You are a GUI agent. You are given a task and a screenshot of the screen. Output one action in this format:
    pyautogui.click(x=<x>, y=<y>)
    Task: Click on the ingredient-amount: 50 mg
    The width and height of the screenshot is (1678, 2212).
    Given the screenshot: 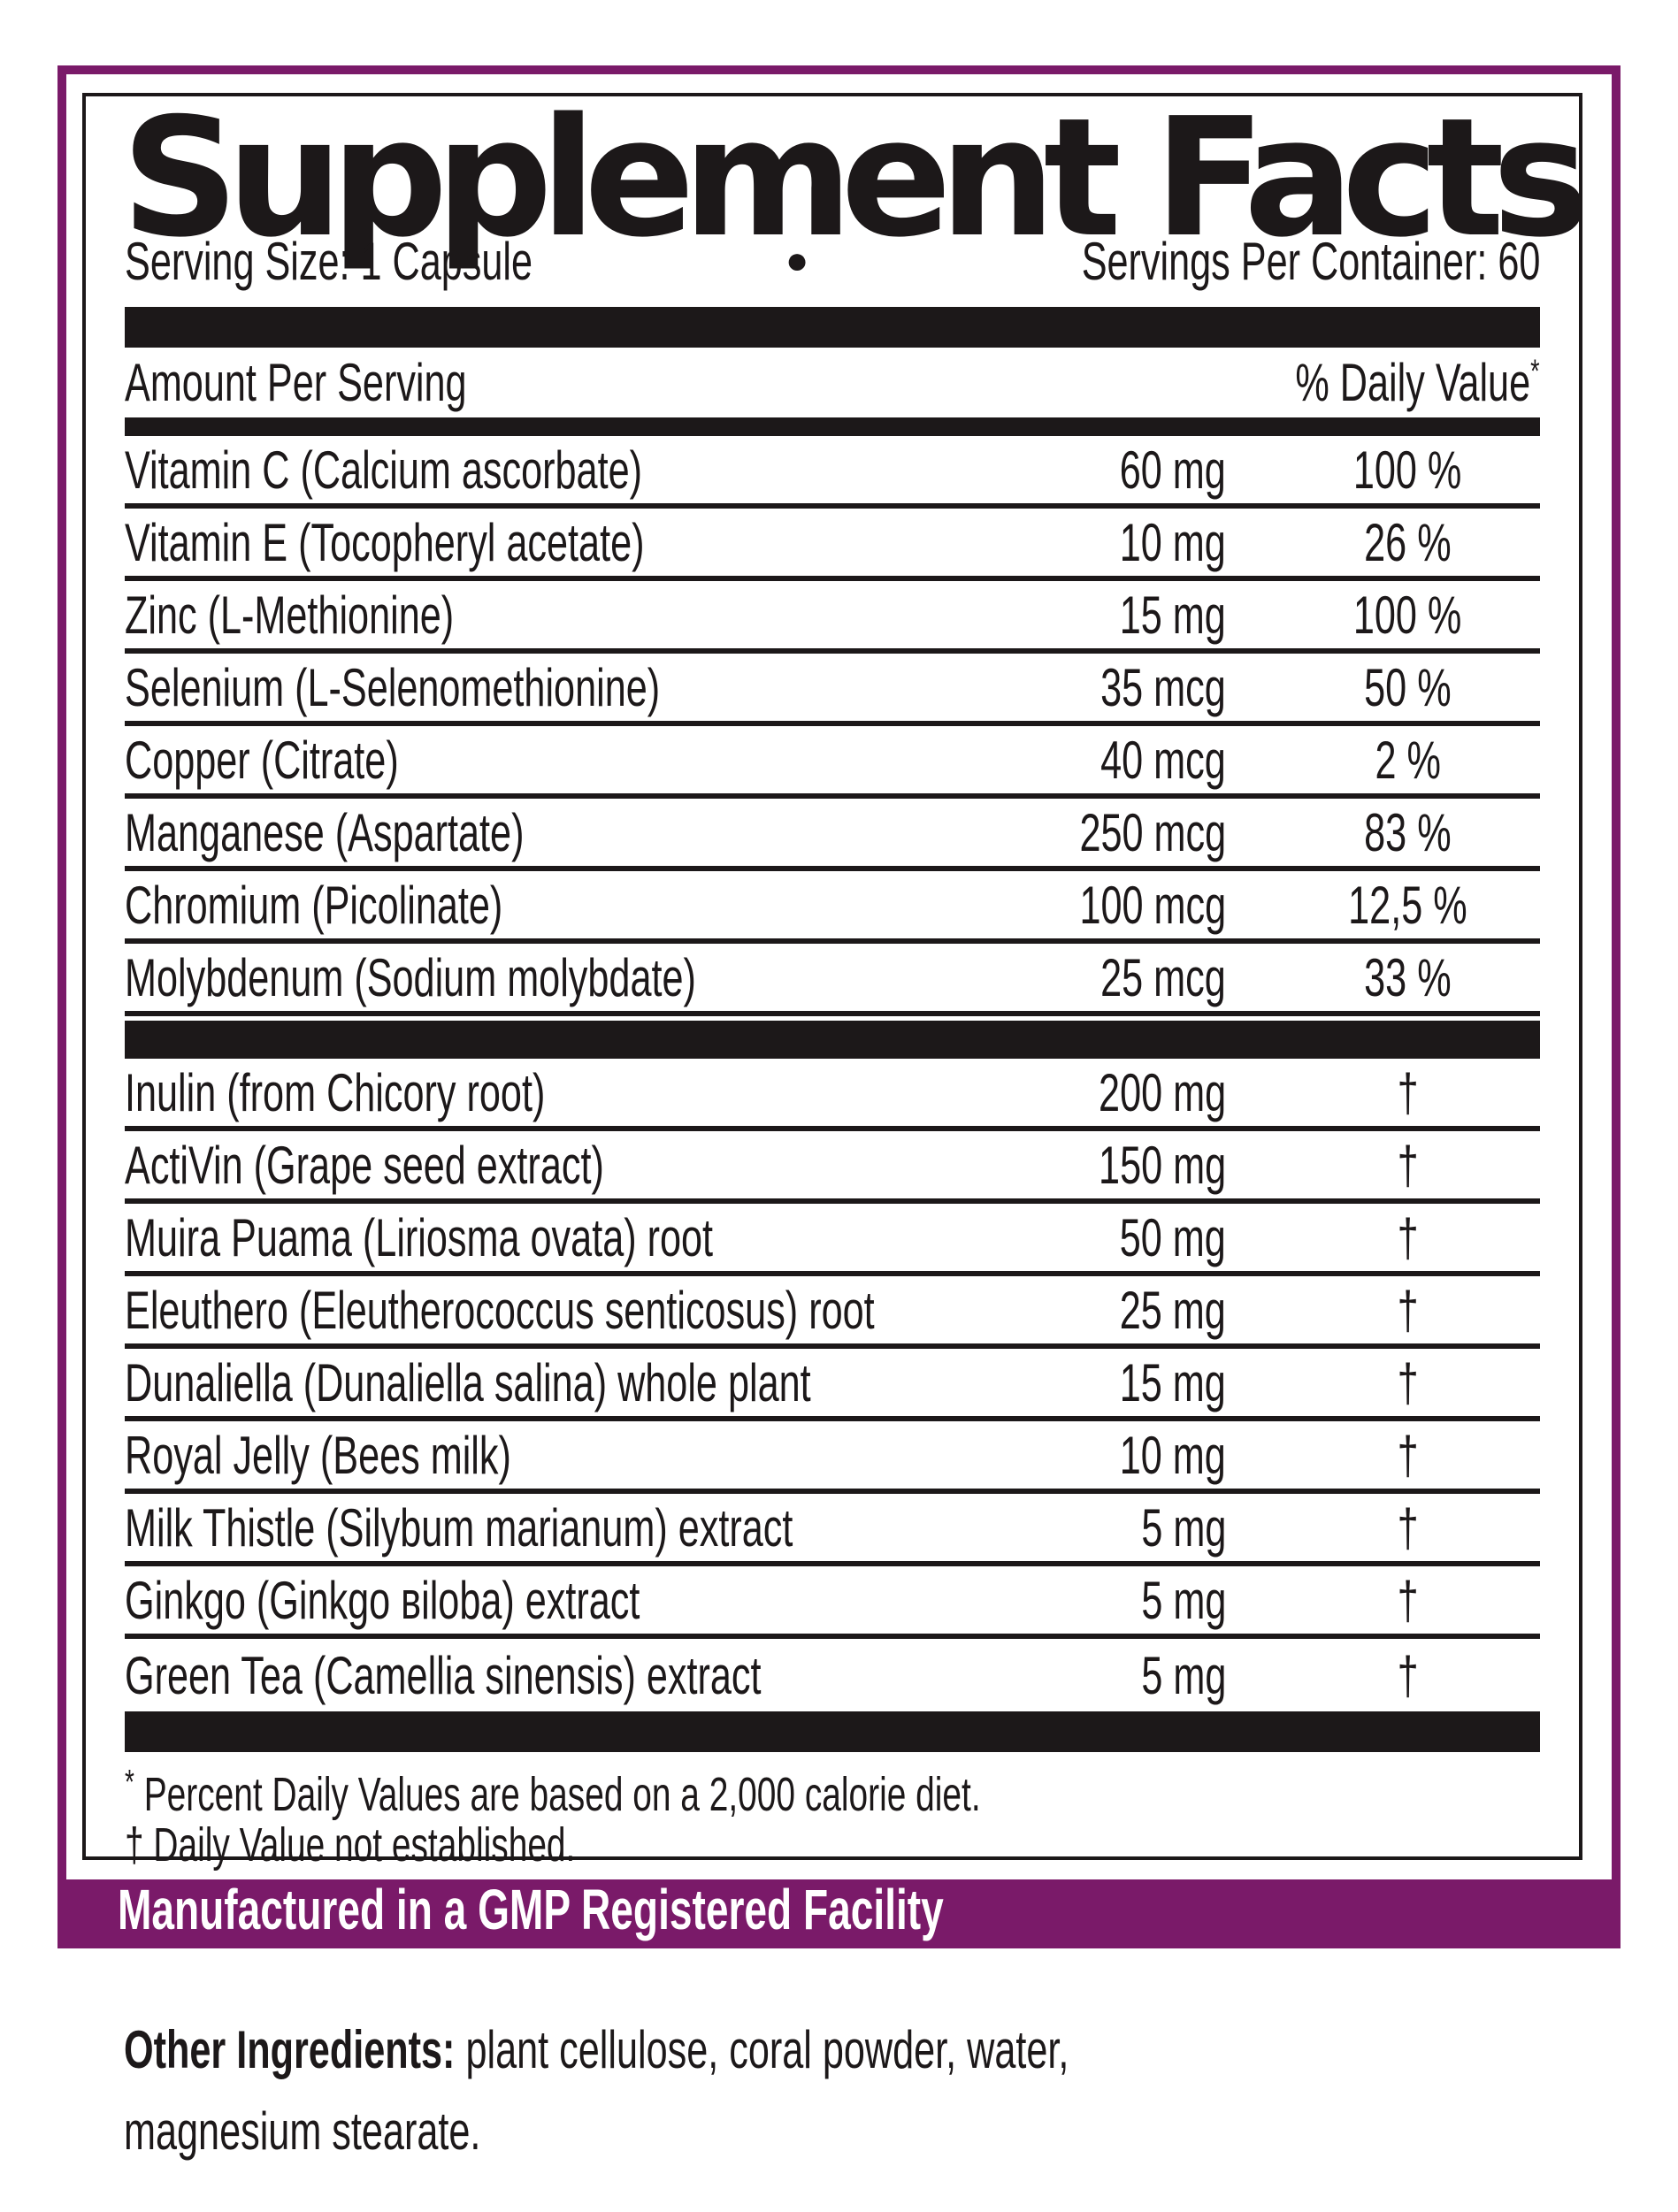 What is the action you would take?
    pyautogui.click(x=1172, y=1237)
    